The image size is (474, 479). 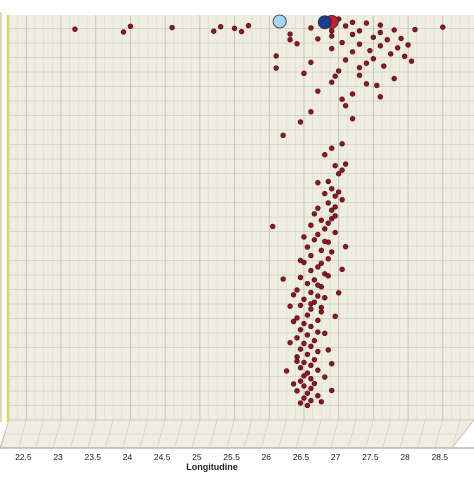 I want to click on highlight-points, so click(x=305, y=22).